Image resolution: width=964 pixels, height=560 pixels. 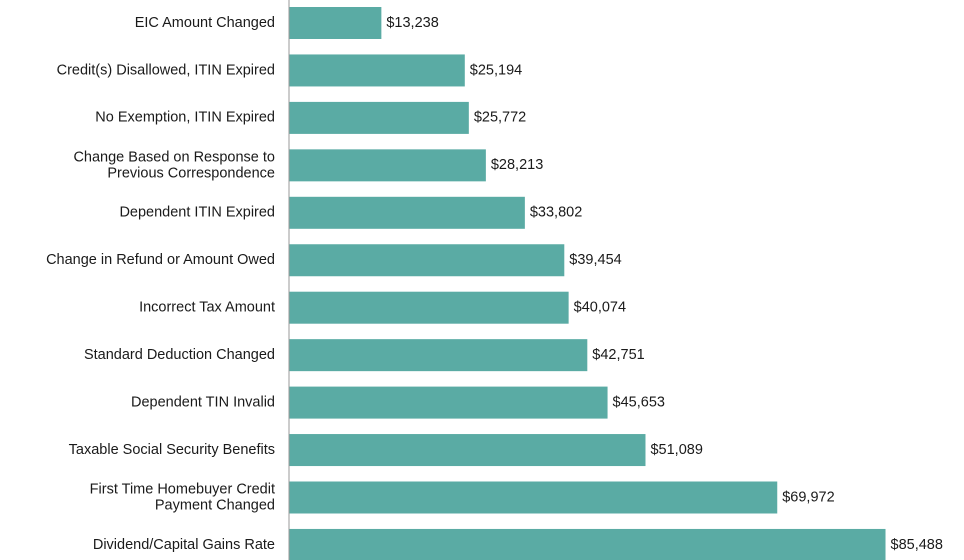 I want to click on category-label: Credit(s) Disallowed, ITIN Expired, so click(x=166, y=70).